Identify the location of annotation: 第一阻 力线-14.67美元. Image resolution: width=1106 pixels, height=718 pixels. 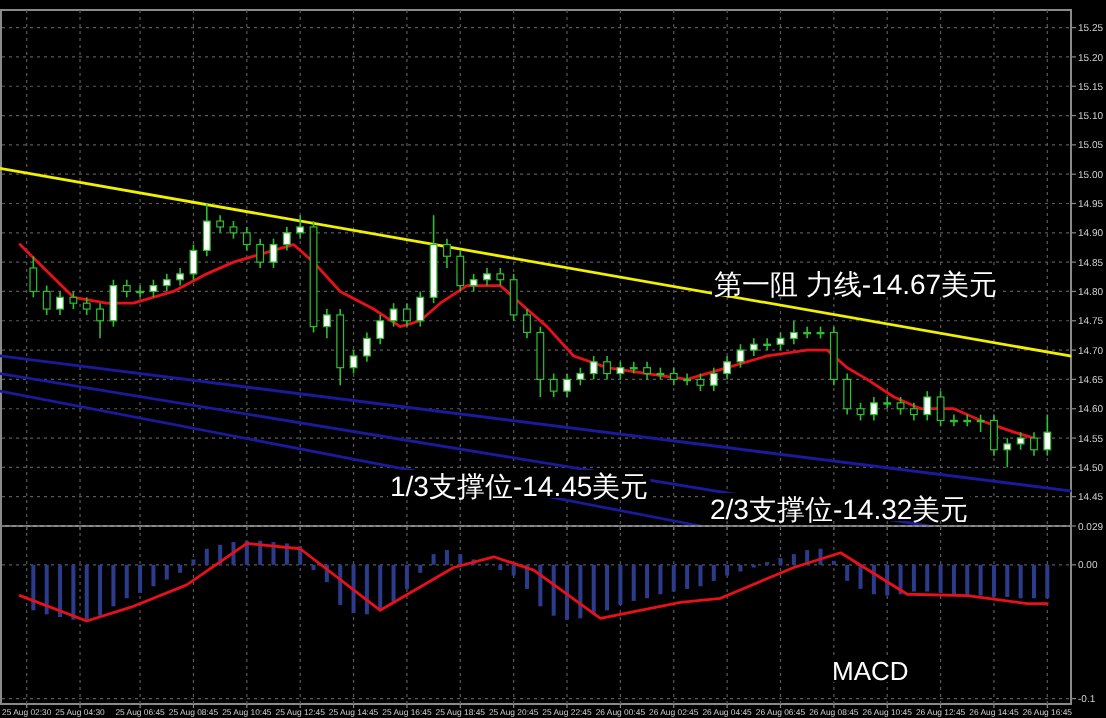
(856, 284).